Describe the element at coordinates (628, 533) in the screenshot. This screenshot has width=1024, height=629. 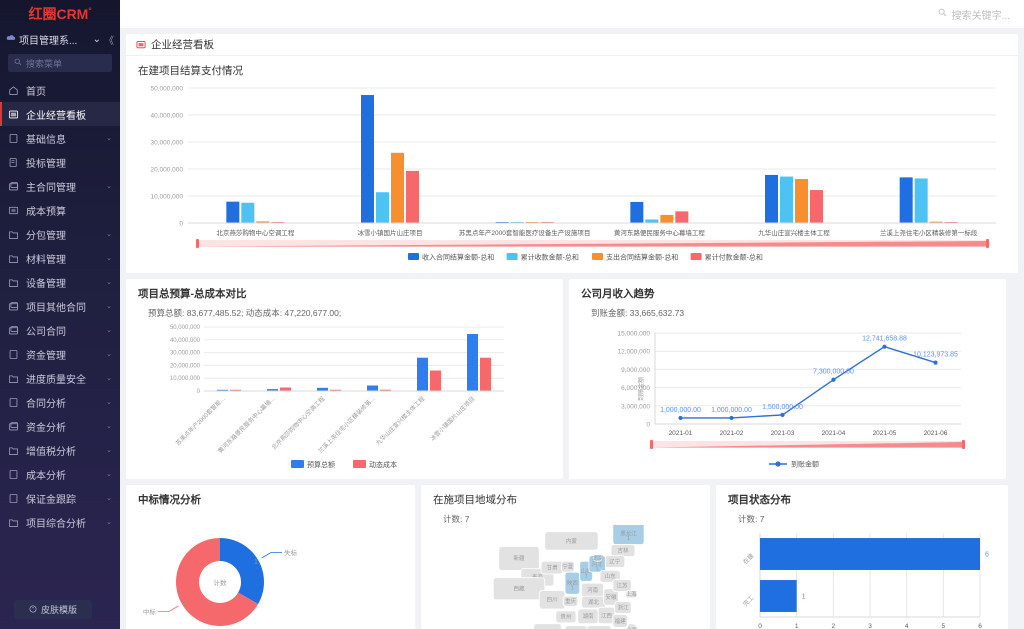
I see `chart-text: 黑龙江` at that location.